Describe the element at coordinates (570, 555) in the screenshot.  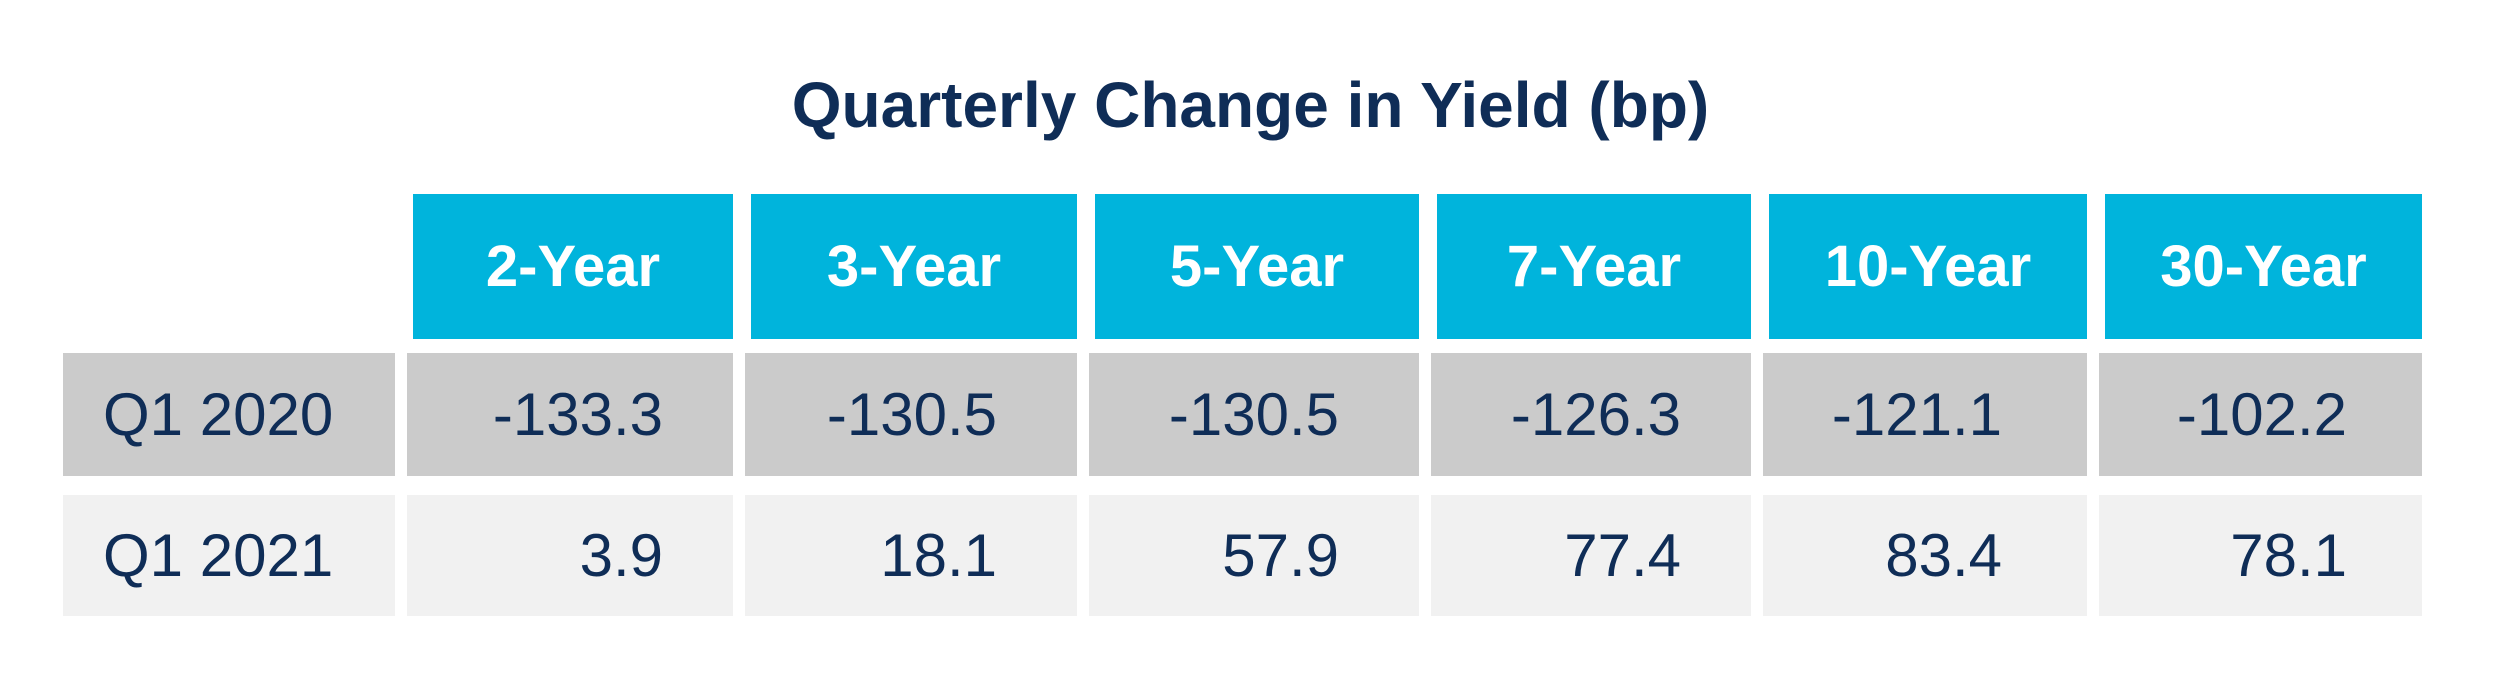
I see `table-cell: 3.9` at that location.